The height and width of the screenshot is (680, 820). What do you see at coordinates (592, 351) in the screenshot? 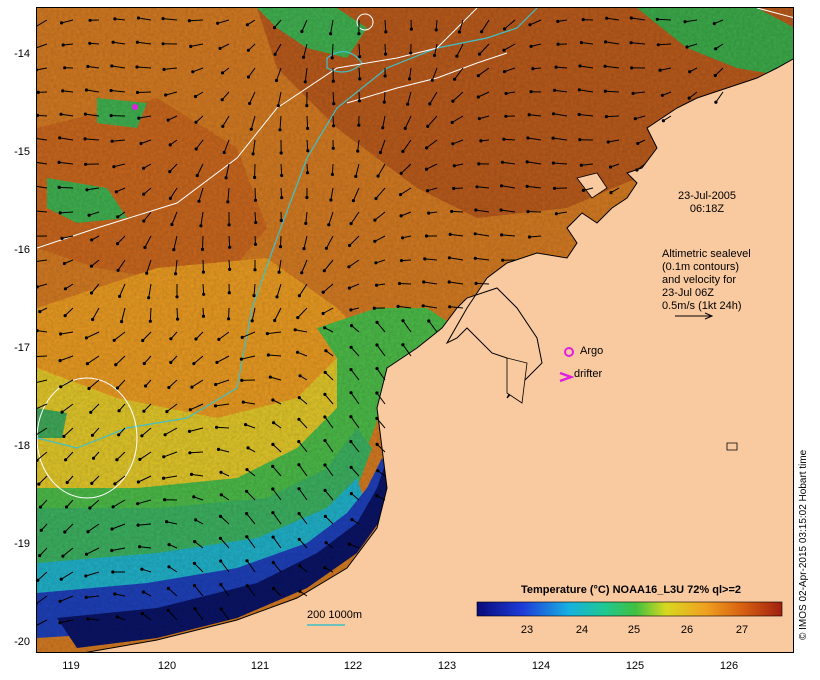
I see `argo-label: Argo` at bounding box center [592, 351].